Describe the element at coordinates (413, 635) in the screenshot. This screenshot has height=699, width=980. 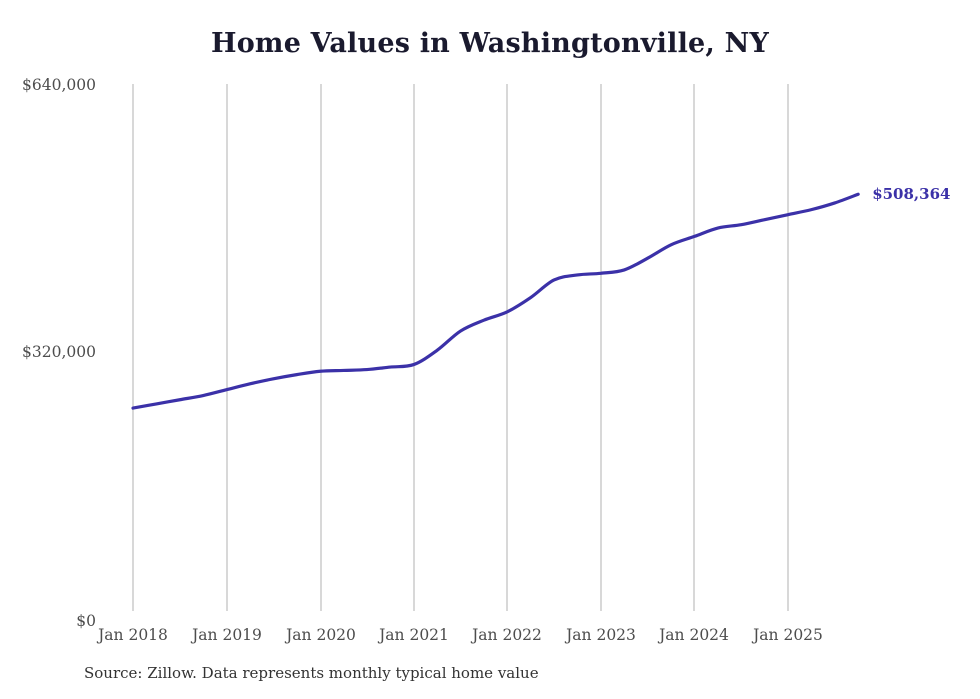
I see `x-tick-label: Jan 2021` at that location.